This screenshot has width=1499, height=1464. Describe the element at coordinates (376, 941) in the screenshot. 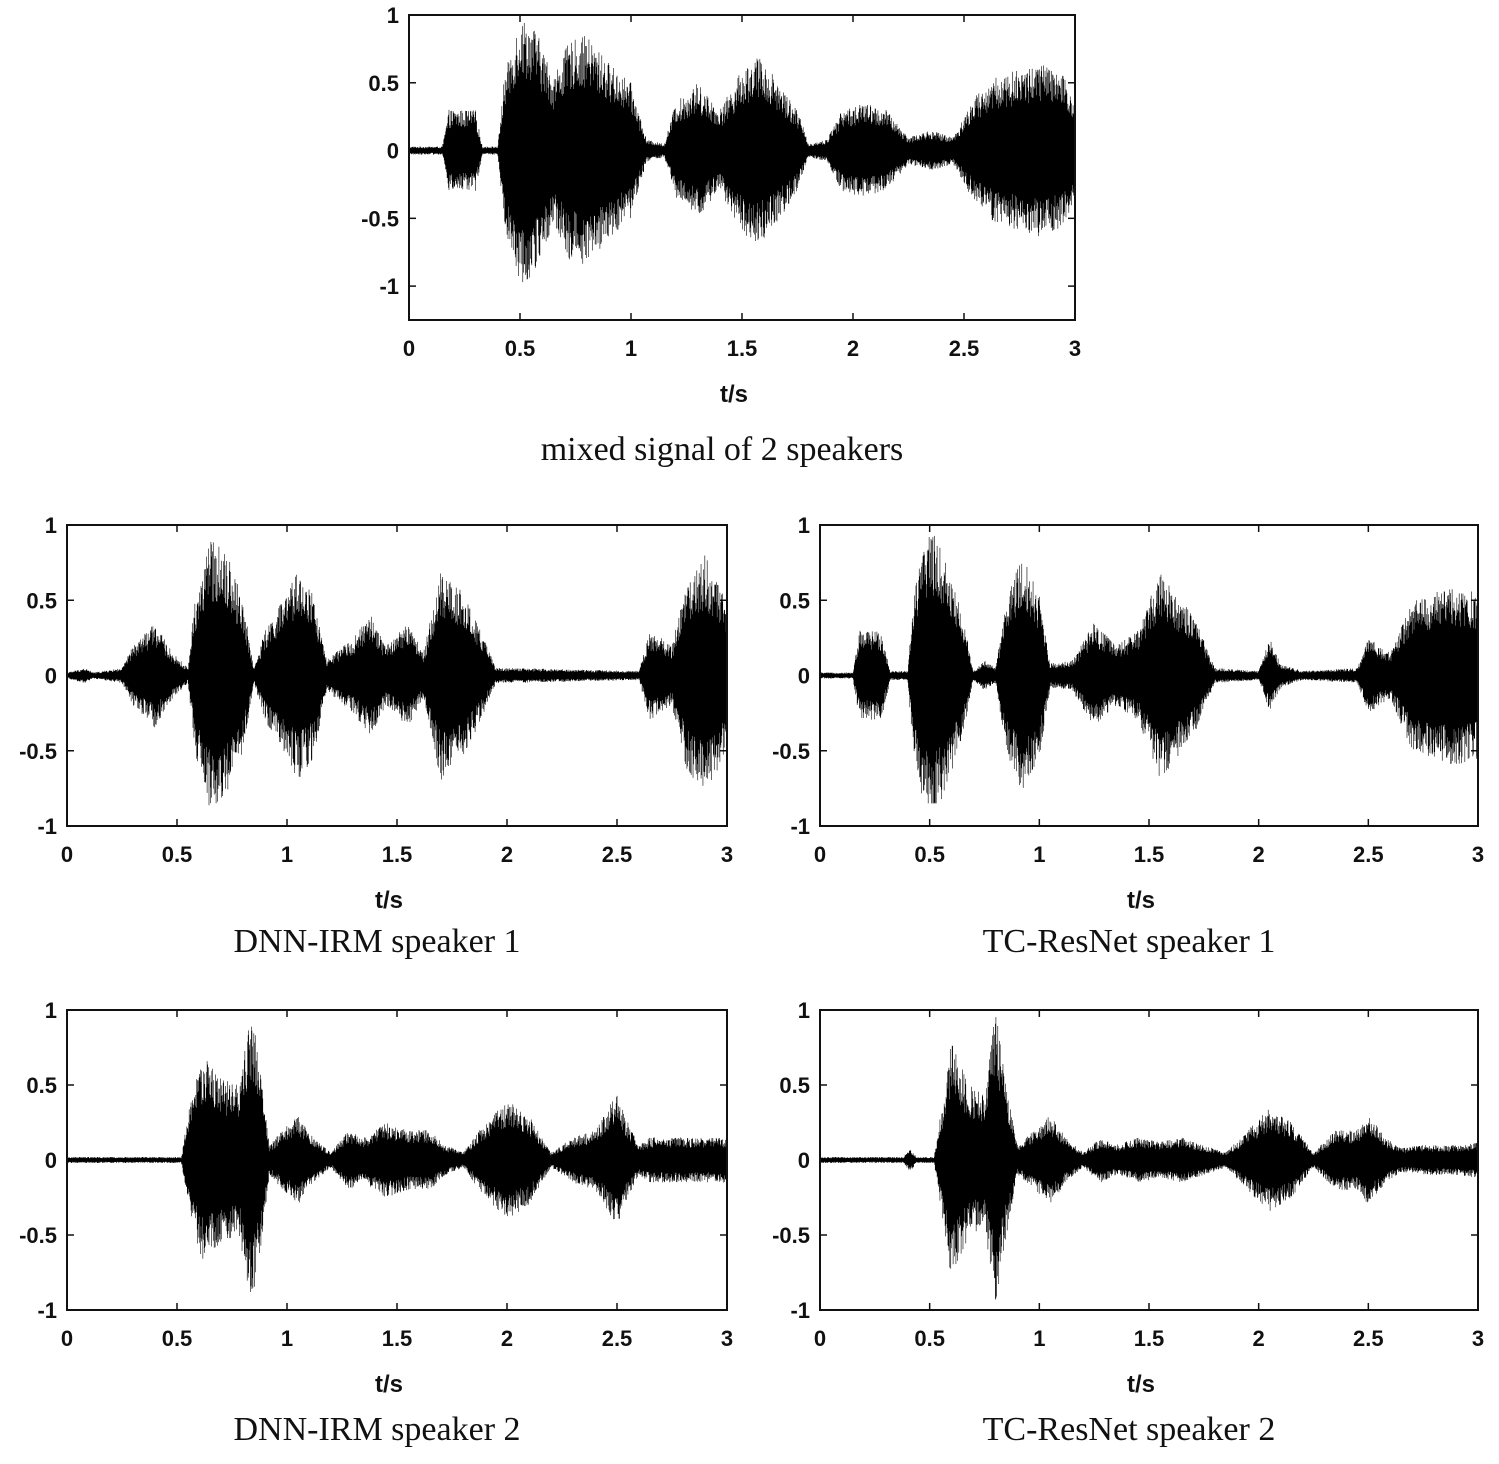

I see `panel-caption: DNN-IRM speaker 1` at that location.